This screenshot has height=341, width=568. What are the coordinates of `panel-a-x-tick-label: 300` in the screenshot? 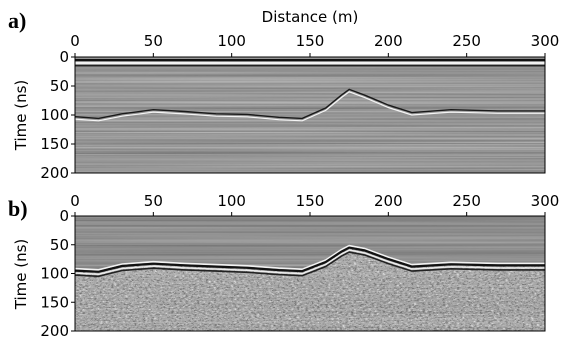 It's located at (545, 41).